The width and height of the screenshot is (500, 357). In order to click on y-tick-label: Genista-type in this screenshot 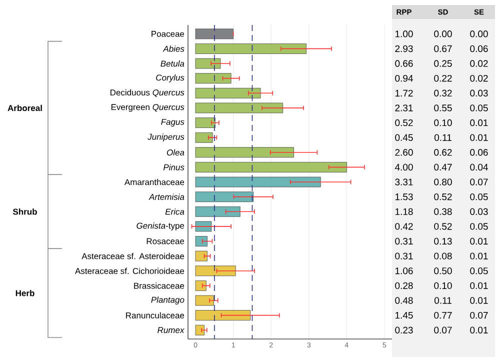, I will do `click(160, 226)`.